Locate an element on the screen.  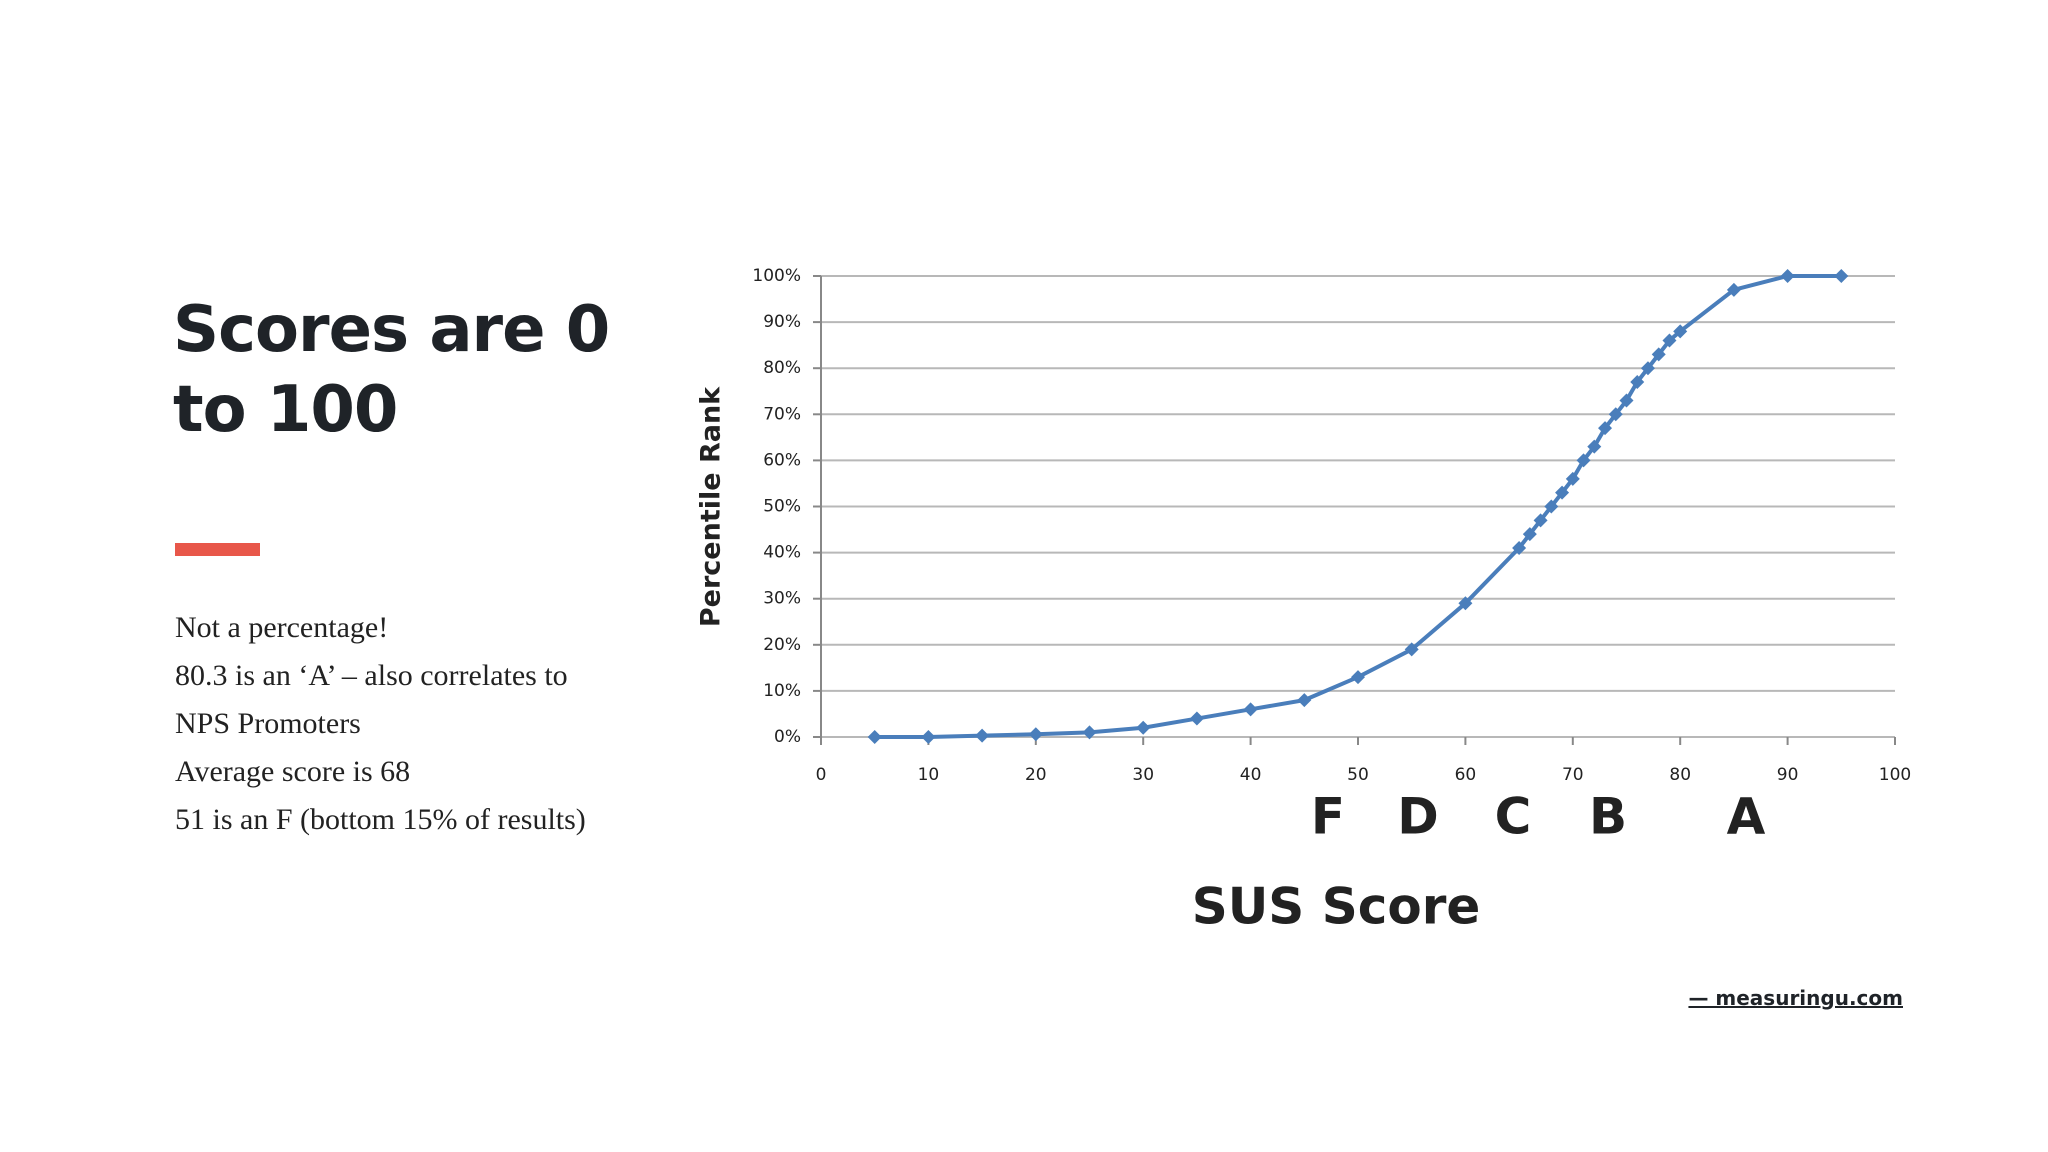
x-tick-label: 30 is located at coordinates (1143, 775).